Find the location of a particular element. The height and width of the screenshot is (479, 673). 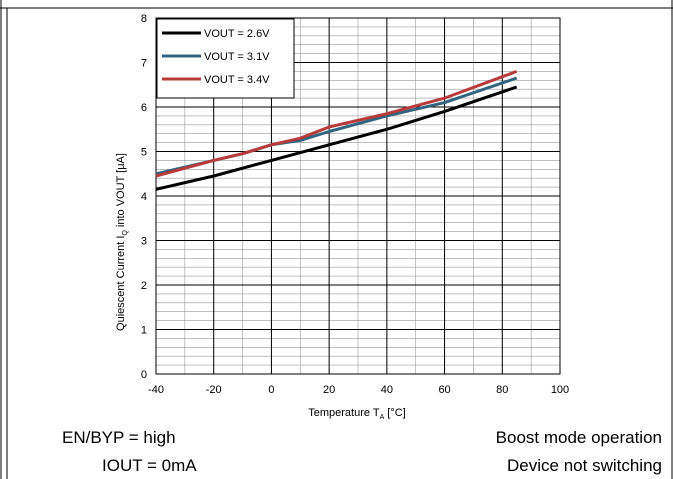

legend-label-3: VOUT = 3.4V is located at coordinates (237, 80).